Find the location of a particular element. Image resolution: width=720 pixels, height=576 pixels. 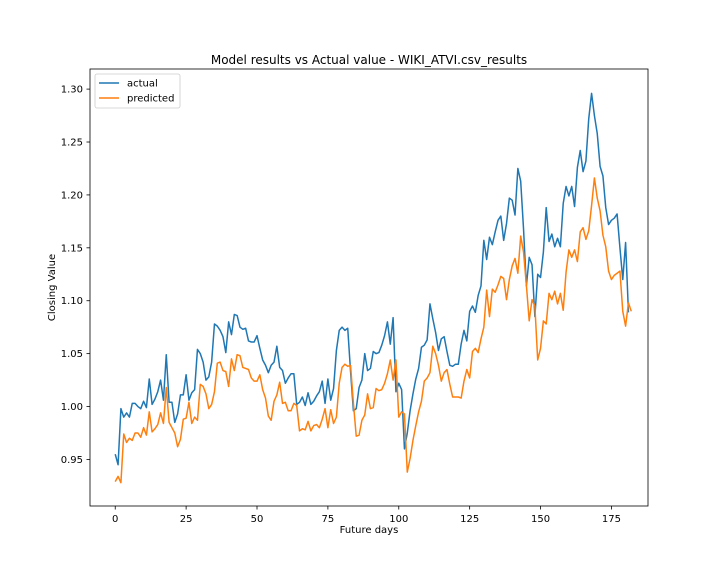

y-tick-label: 1.30 is located at coordinates (72, 90).